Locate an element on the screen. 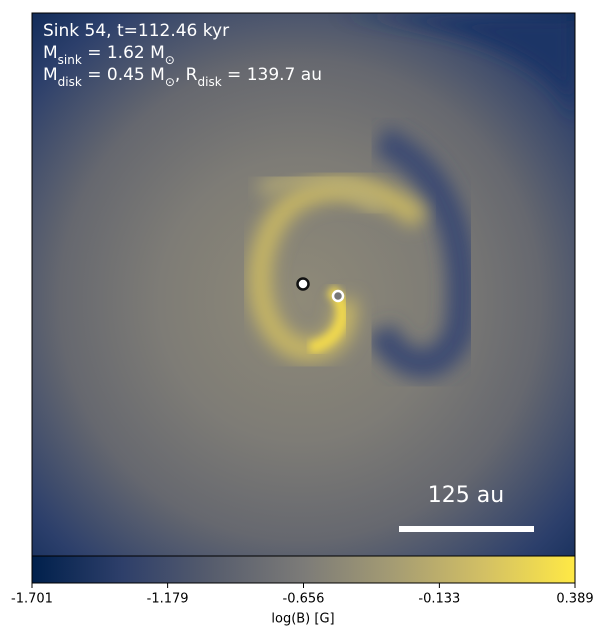  scale-bar-label: 125 au is located at coordinates (466, 495).